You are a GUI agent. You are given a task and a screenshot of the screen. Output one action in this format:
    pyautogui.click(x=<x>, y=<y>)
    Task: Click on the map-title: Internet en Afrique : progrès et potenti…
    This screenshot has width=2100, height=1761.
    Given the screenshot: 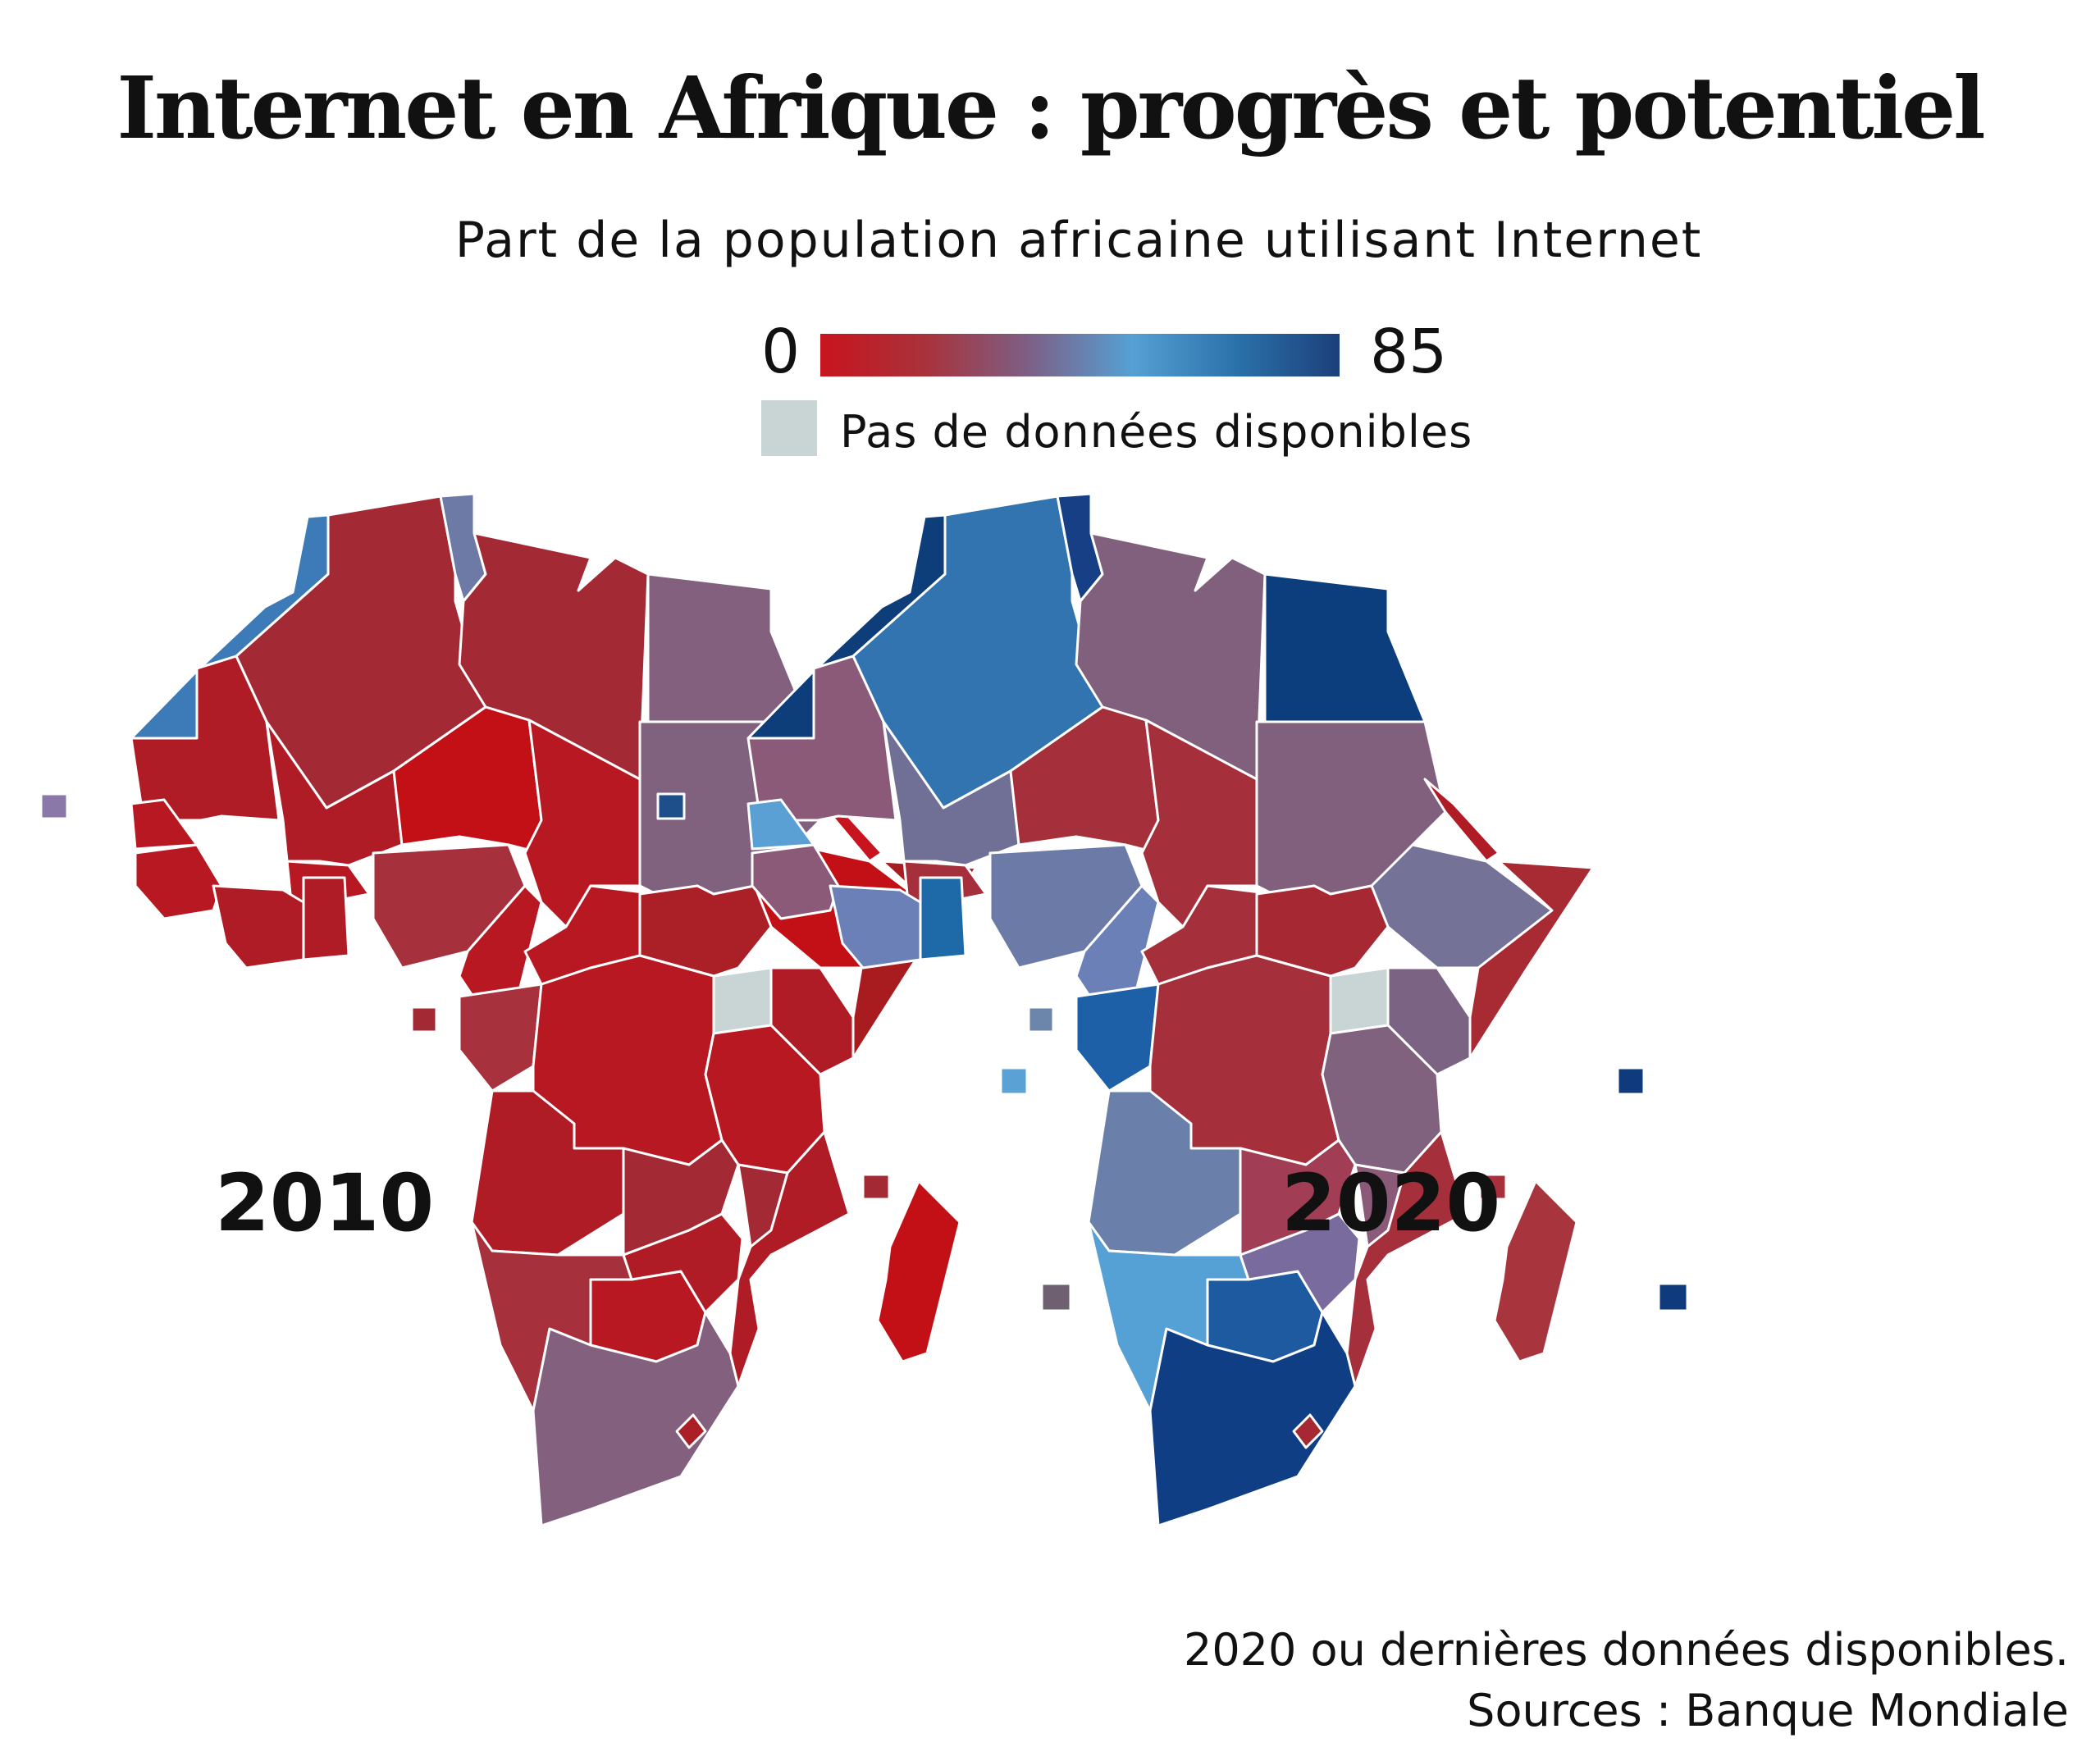 What is the action you would take?
    pyautogui.click(x=1051, y=107)
    